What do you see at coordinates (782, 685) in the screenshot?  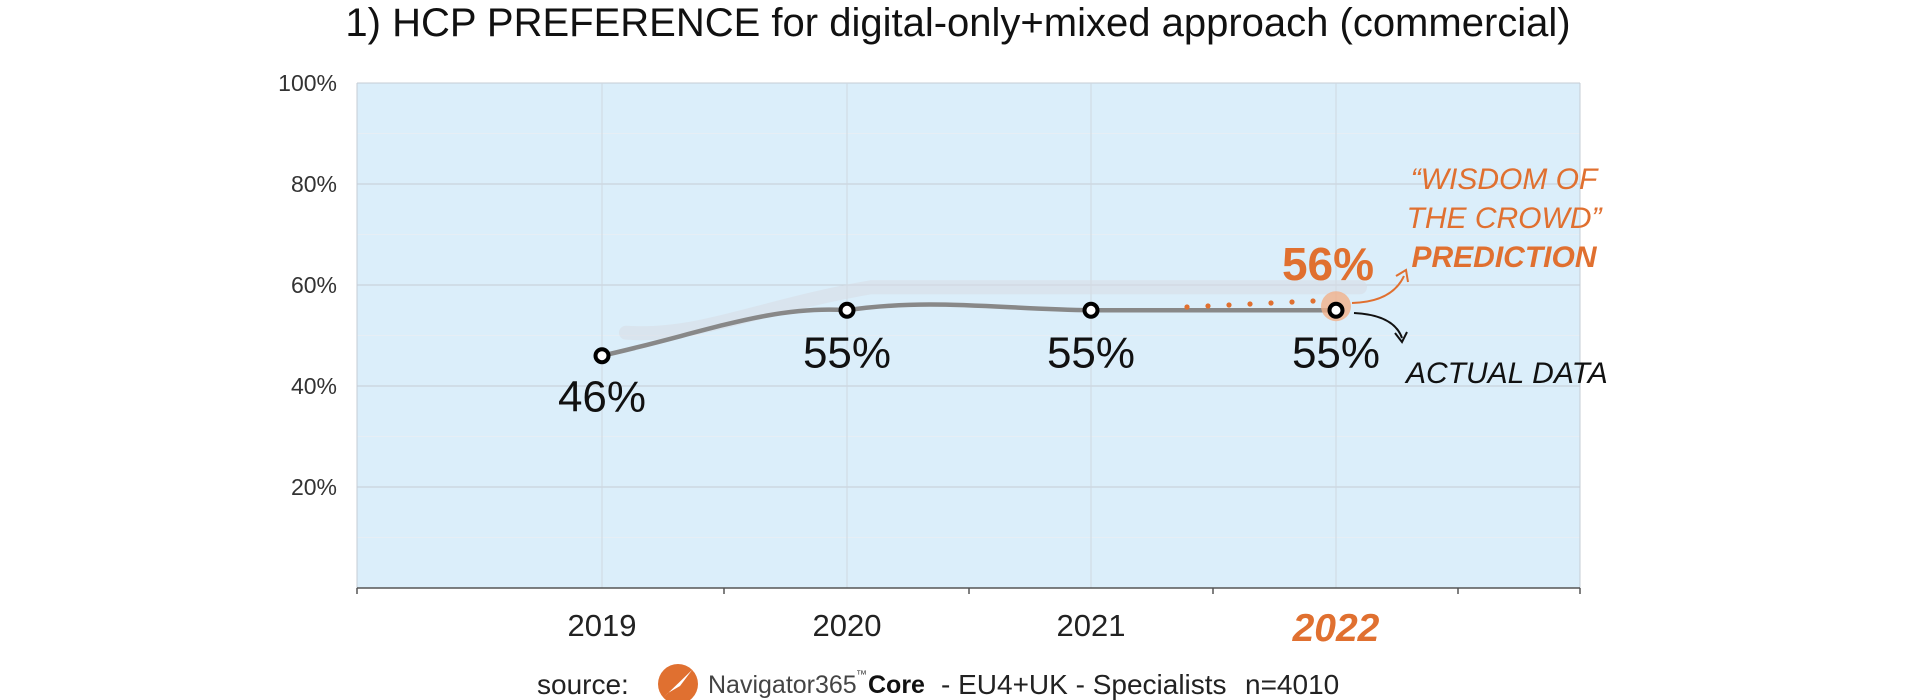 I see `brand-name: Navigator365` at bounding box center [782, 685].